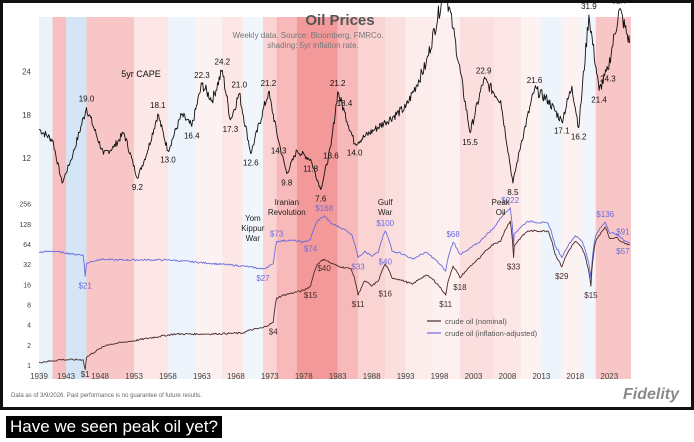 The height and width of the screenshot is (442, 694). Describe the element at coordinates (406, 376) in the screenshot. I see `x-tick-label: 1993` at that location.